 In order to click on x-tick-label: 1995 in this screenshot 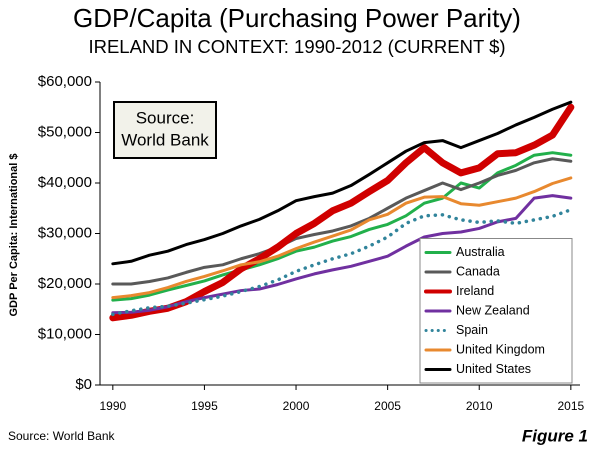, I will do `click(204, 406)`.